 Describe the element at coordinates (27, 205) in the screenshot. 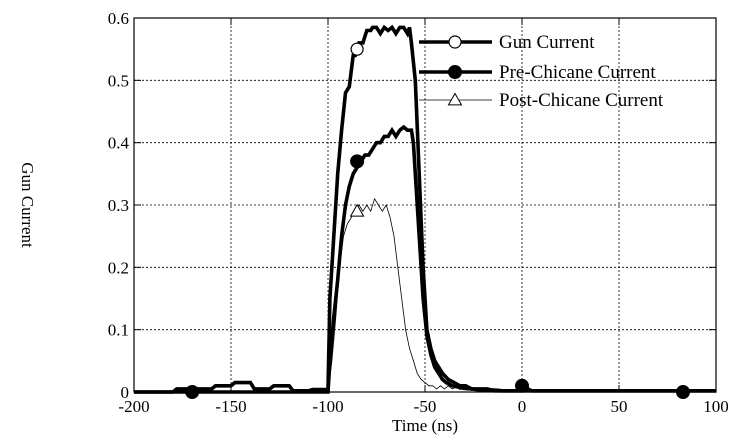

I see `y-axis-title: Gun Current` at that location.